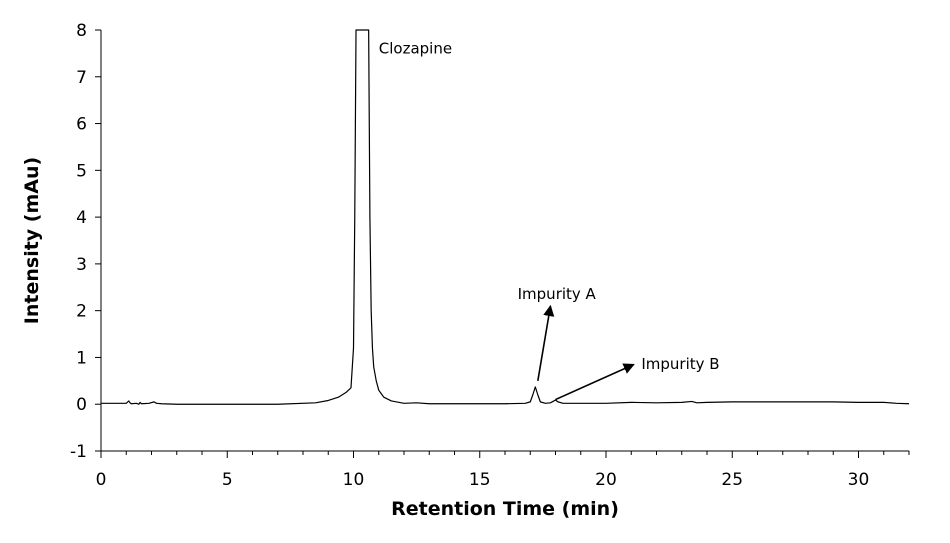 The width and height of the screenshot is (950, 543). Describe the element at coordinates (505, 509) in the screenshot. I see `x-axis-title: Retention Time (min)` at that location.